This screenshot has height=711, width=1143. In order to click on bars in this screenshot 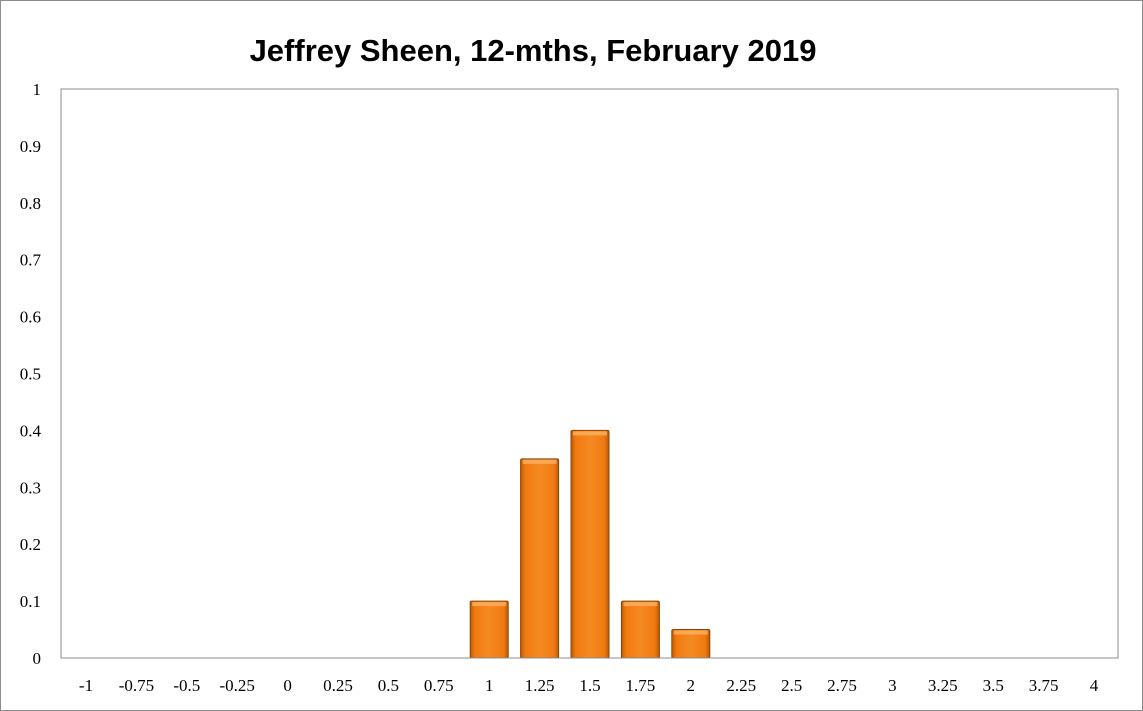, I will do `click(590, 544)`.